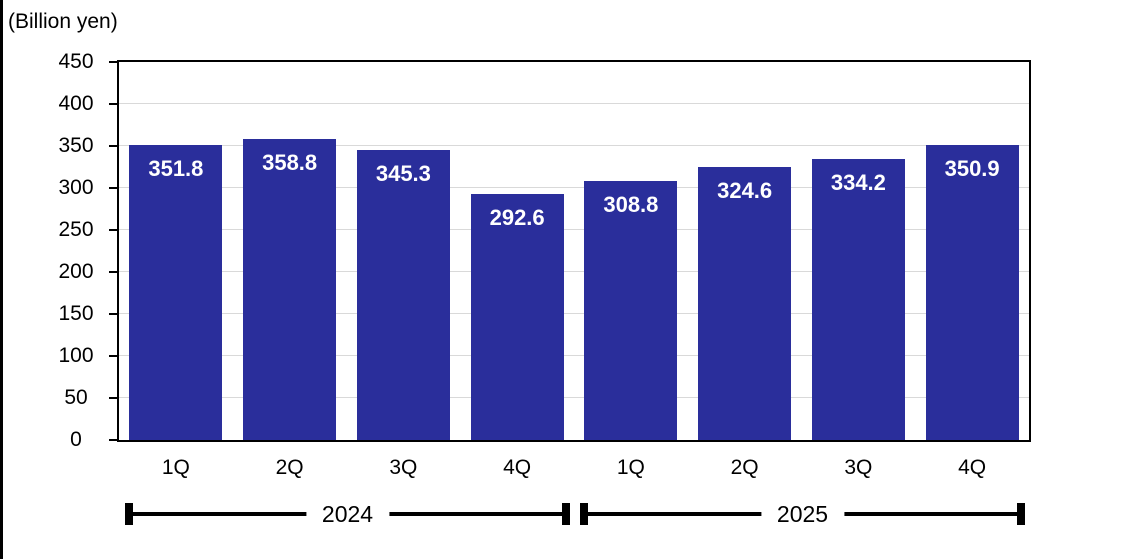  I want to click on y-axis-tick-label: 200, so click(76, 271).